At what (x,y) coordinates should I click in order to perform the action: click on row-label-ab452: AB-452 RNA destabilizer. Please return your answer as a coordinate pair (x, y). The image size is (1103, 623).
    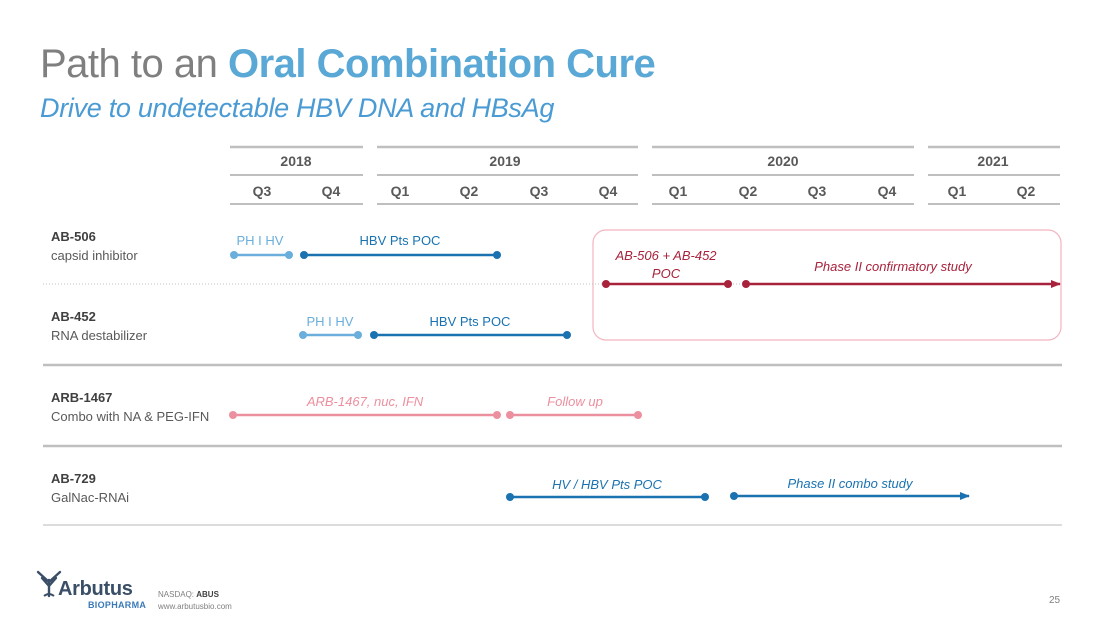
    Looking at the image, I should click on (99, 326).